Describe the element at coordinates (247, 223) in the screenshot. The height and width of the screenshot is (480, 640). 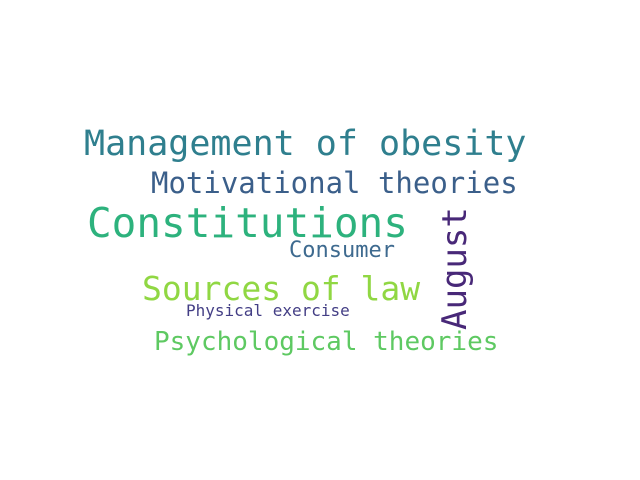
I see `word-constitutions: Constitutions` at that location.